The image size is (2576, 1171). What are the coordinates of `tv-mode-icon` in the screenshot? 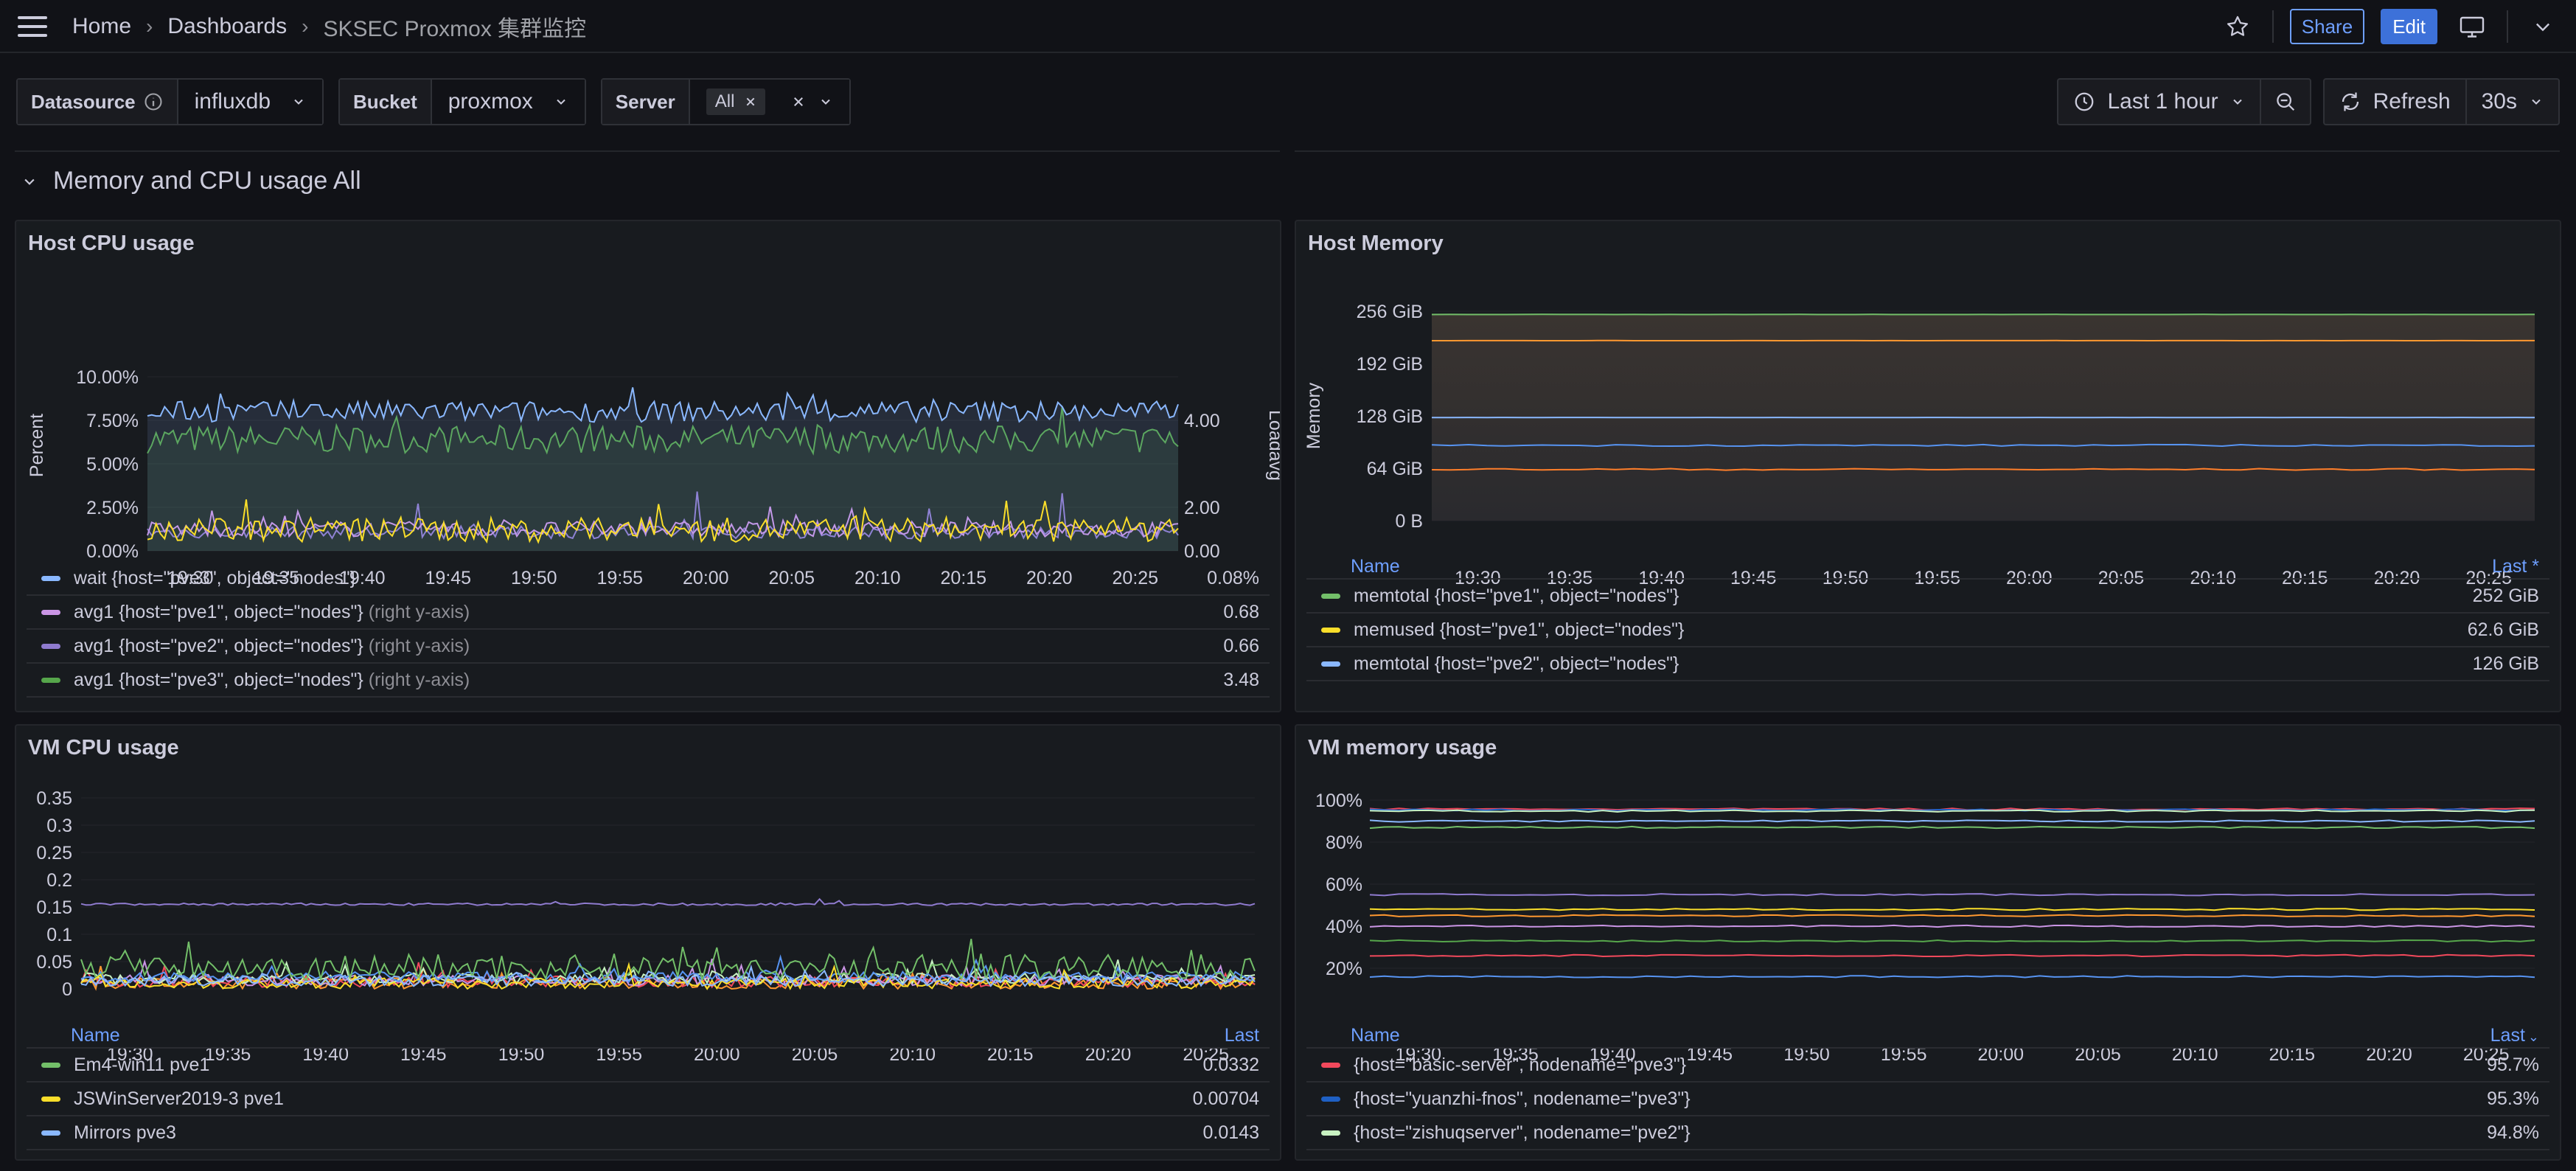 It's located at (2472, 27).